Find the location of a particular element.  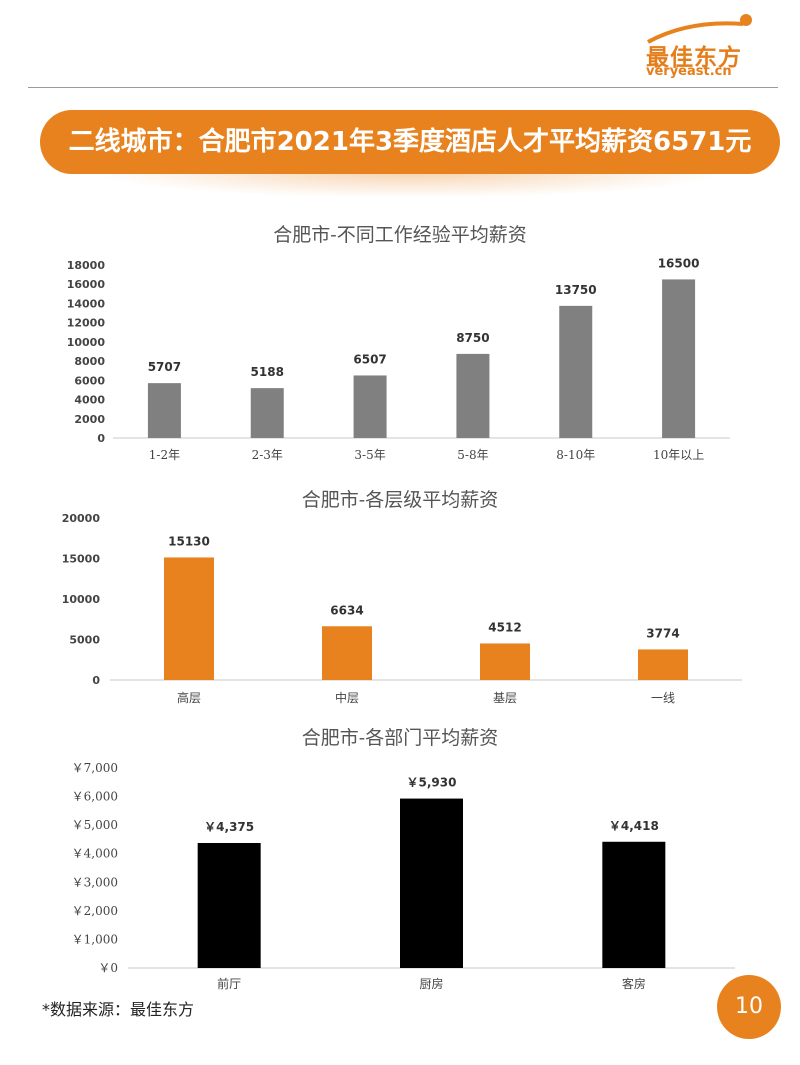

category-label: 5-8年 is located at coordinates (472, 455).